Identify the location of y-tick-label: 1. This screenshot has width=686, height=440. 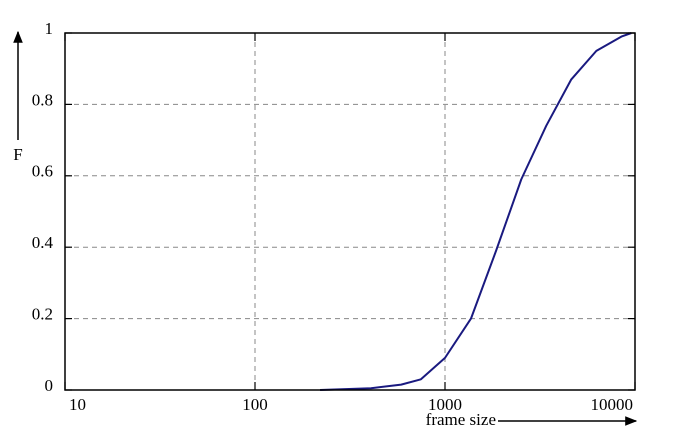
(49, 28).